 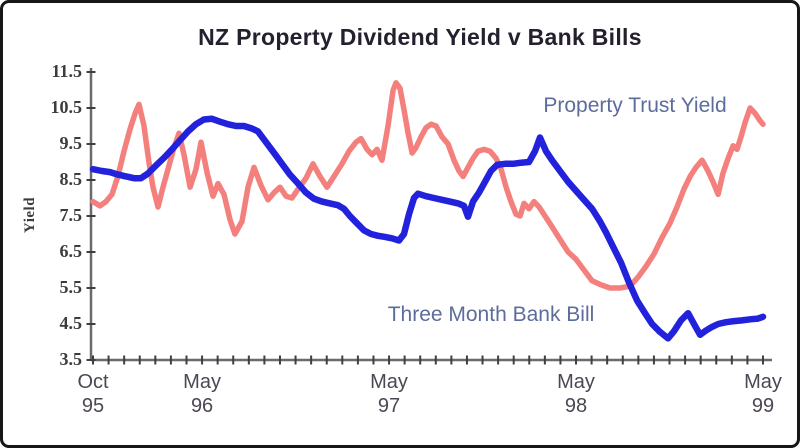 What do you see at coordinates (420, 37) in the screenshot?
I see `chart-title: NZ Property Dividend Yield v Bank Bills` at bounding box center [420, 37].